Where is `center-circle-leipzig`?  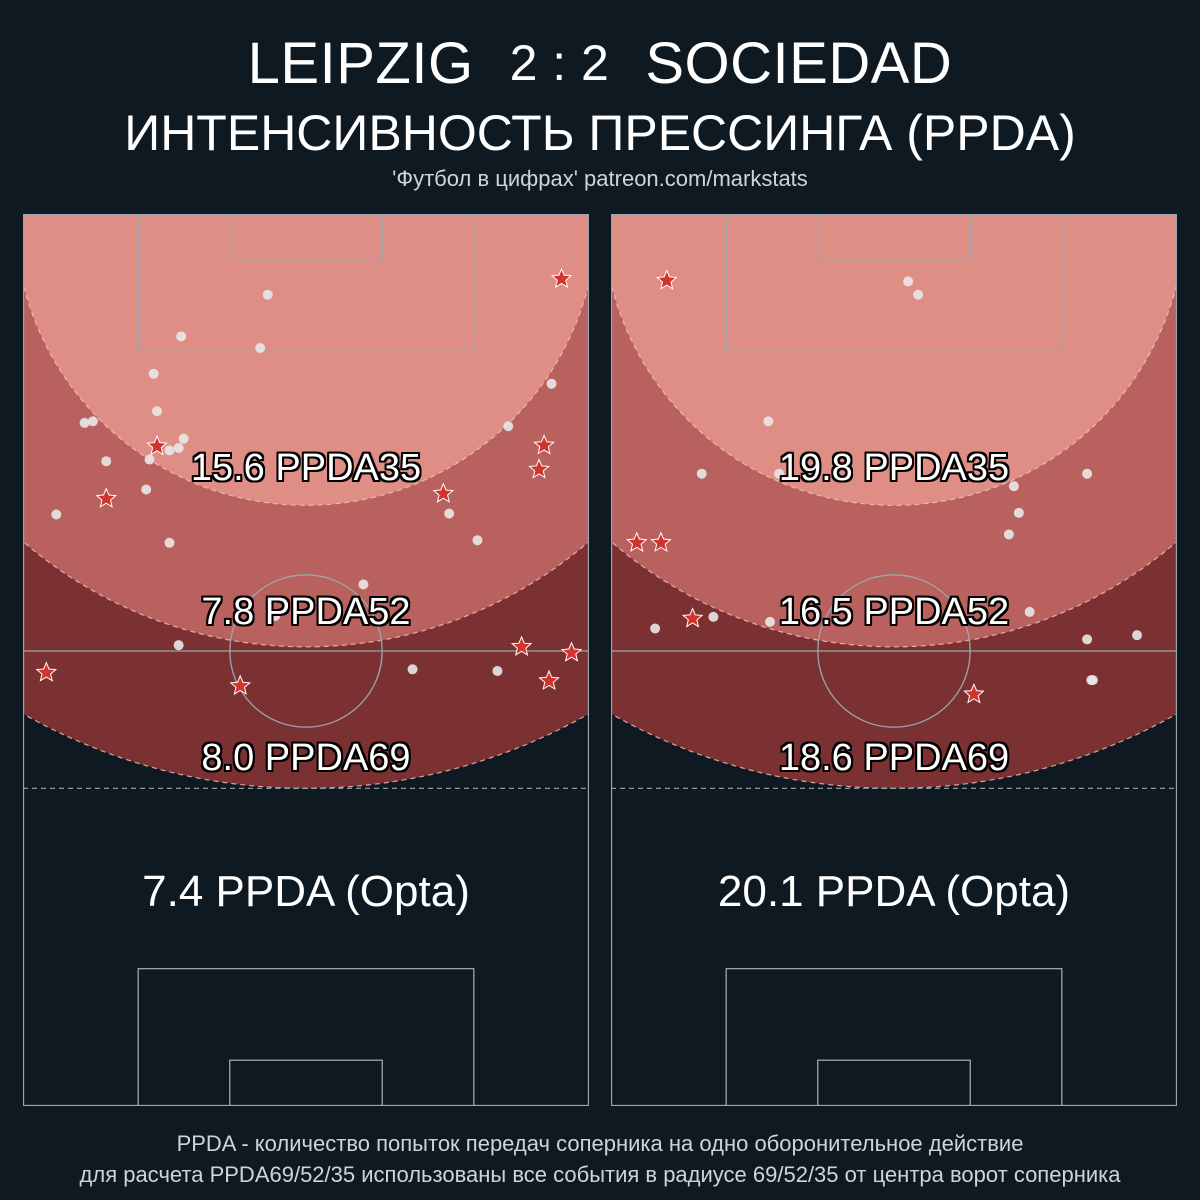
center-circle-leipzig is located at coordinates (306, 651).